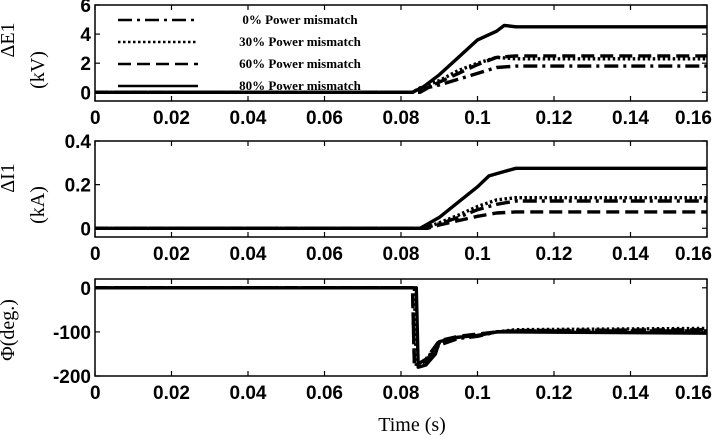 This screenshot has height=441, width=725. I want to click on legend-label: 80% Power mismatch, so click(300, 85).